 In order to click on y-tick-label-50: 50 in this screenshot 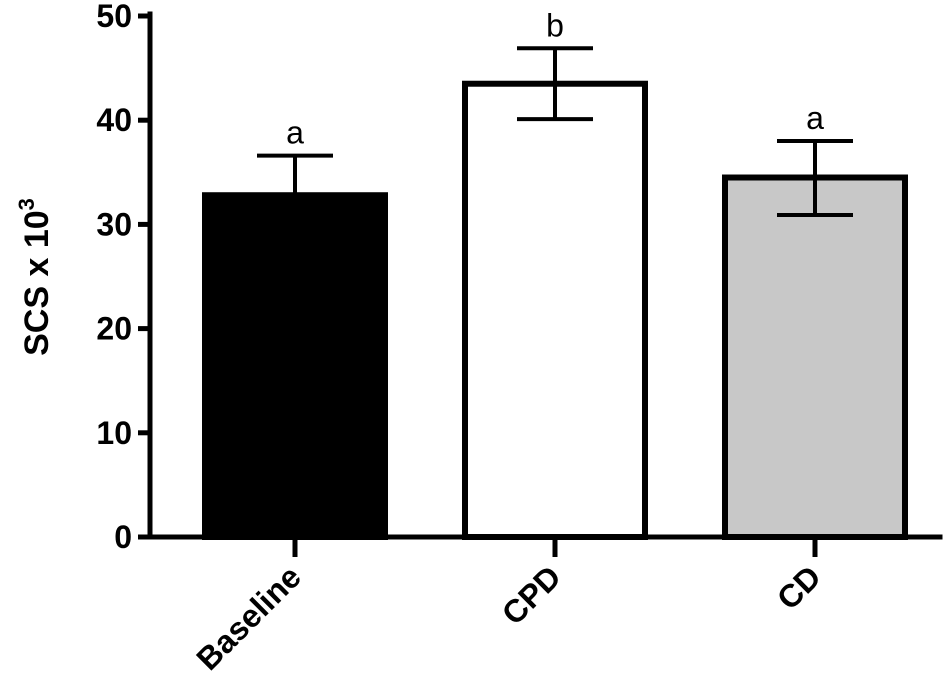, I will do `click(114, 17)`.